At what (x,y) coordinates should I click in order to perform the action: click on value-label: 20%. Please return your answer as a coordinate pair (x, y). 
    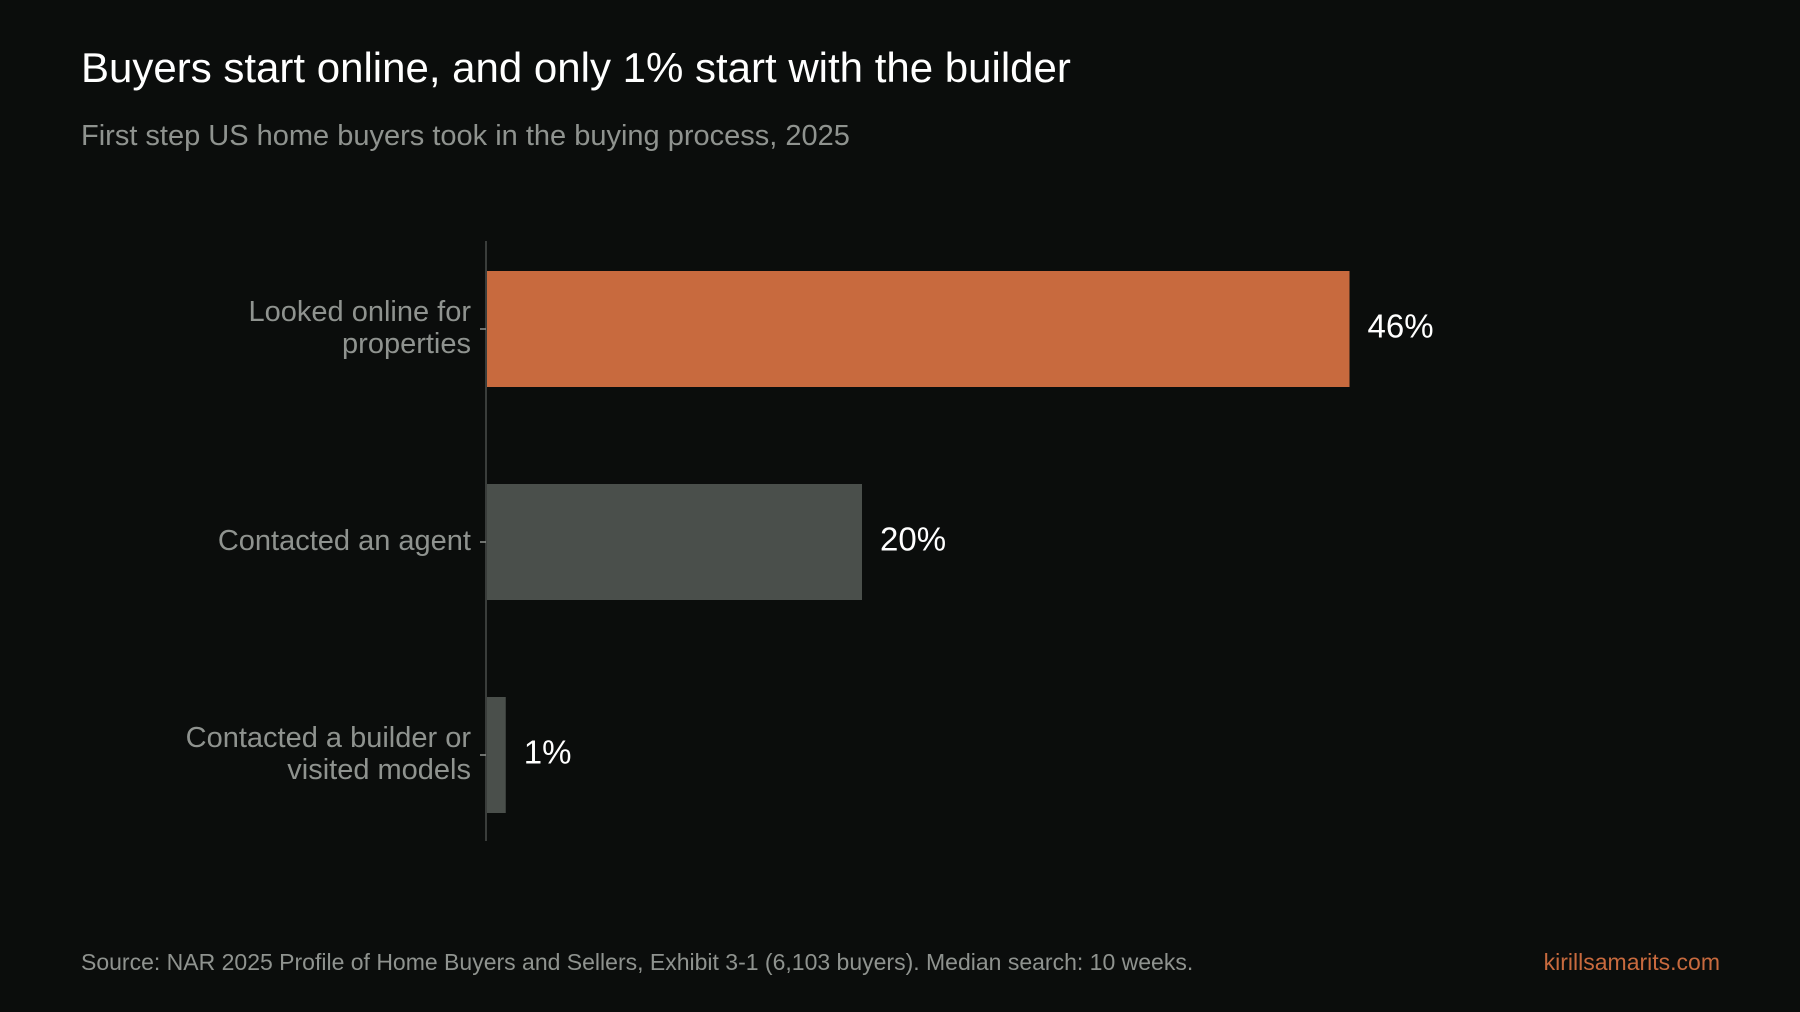
    Looking at the image, I should click on (913, 539).